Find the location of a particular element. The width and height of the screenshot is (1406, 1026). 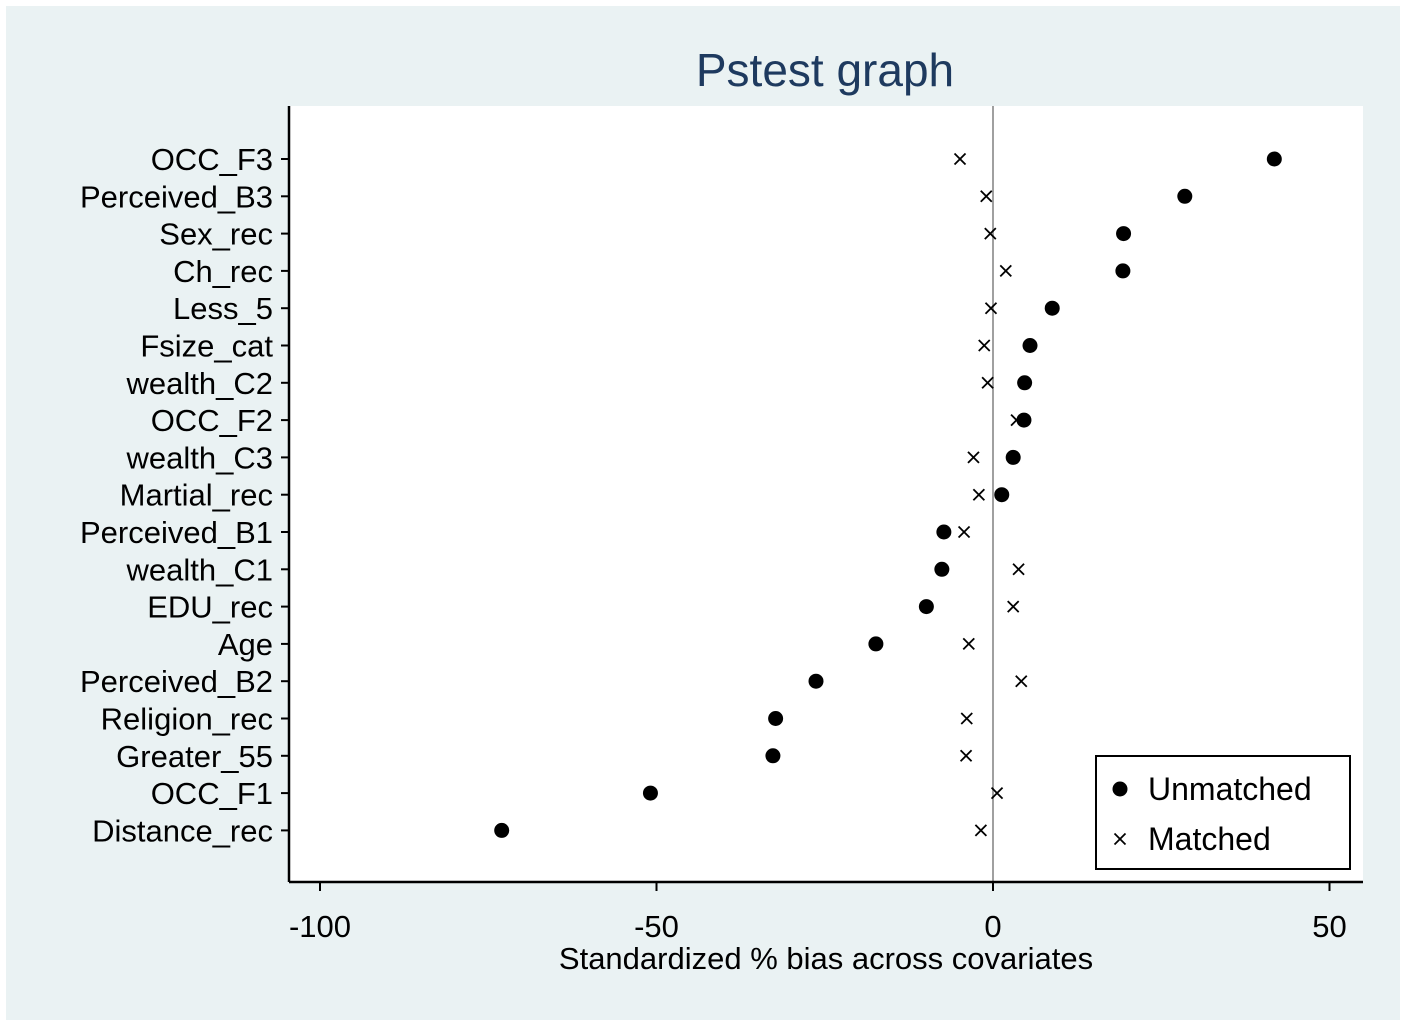

x-tick-label: -100 is located at coordinates (320, 926).